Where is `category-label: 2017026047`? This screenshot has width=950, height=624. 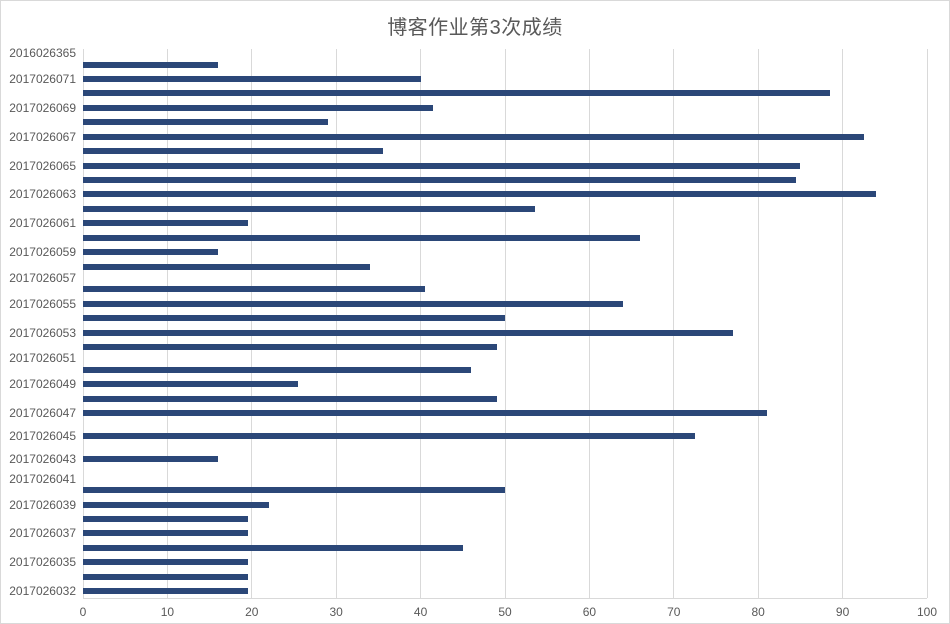 category-label: 2017026047 is located at coordinates (42, 413).